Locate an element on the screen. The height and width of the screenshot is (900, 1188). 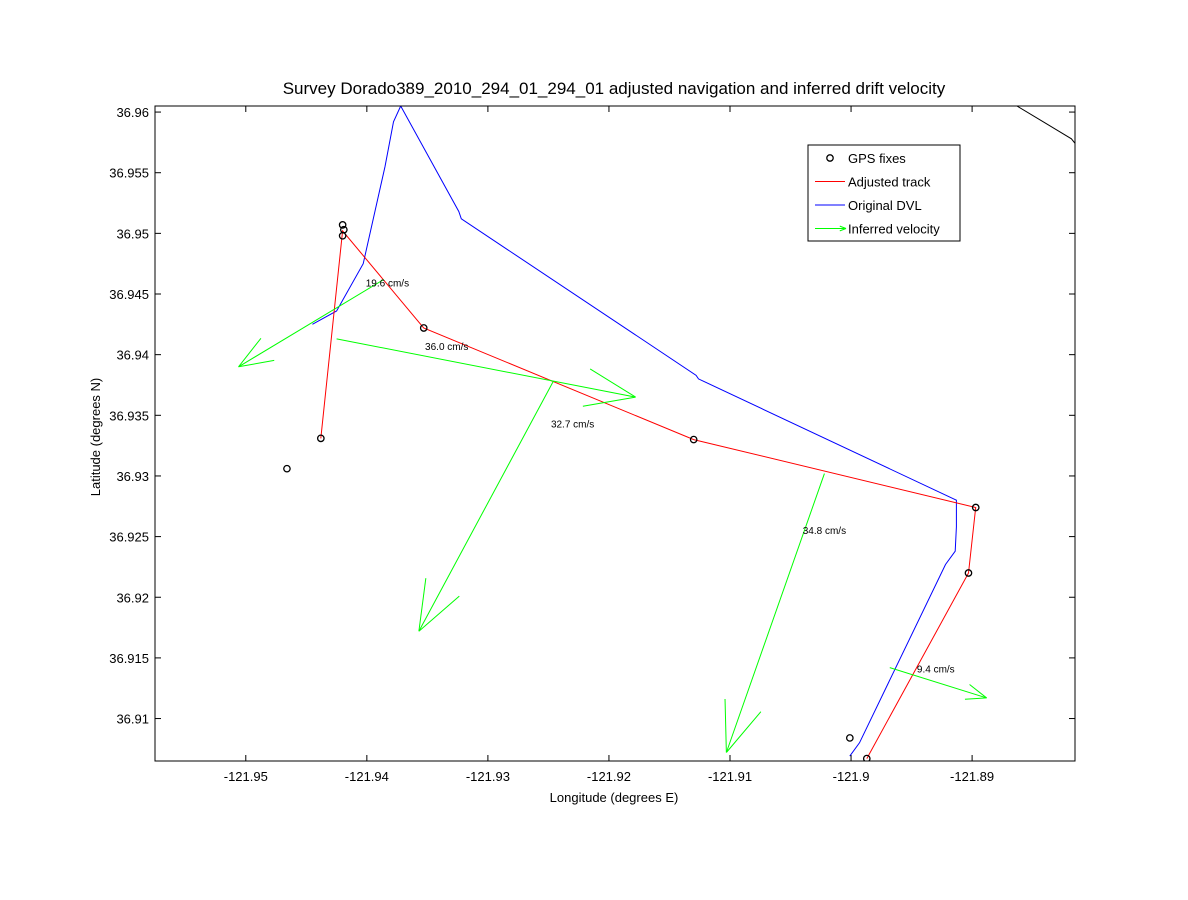
legend-marker-arrow is located at coordinates (831, 228).